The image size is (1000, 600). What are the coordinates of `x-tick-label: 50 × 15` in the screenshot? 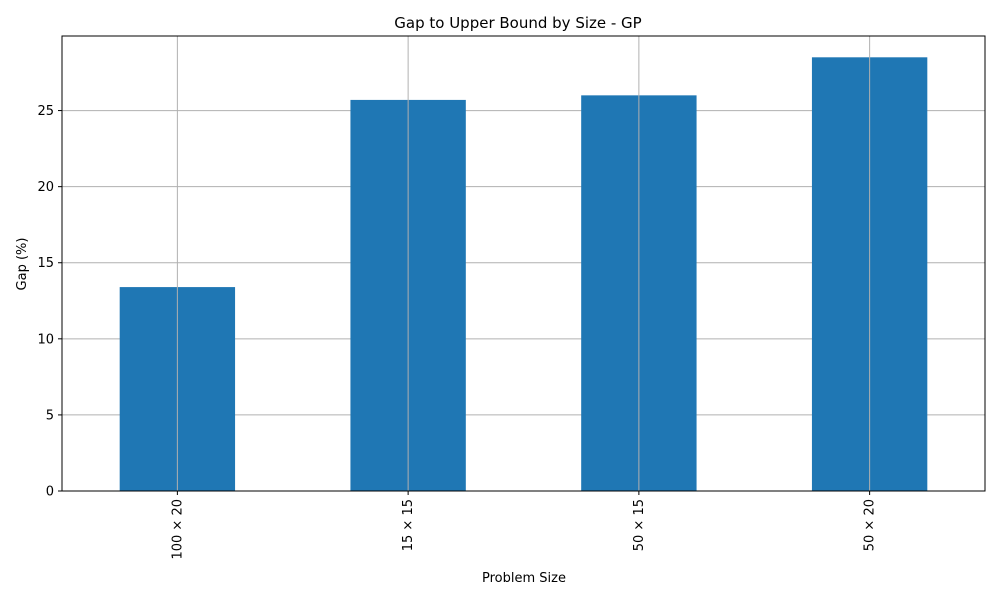 It's located at (639, 525).